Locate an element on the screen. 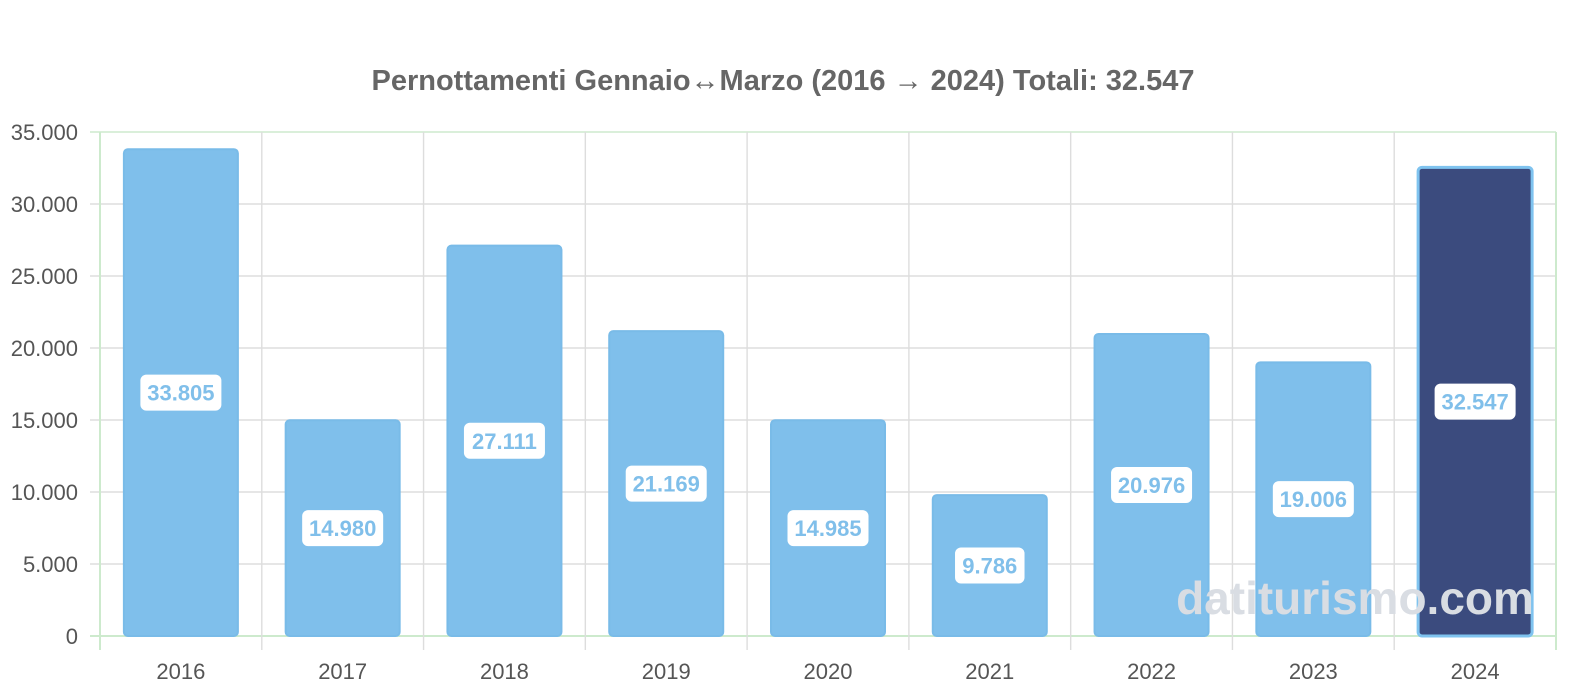 This screenshot has height=700, width=1587. data-label-text: 19.006 is located at coordinates (1313, 499).